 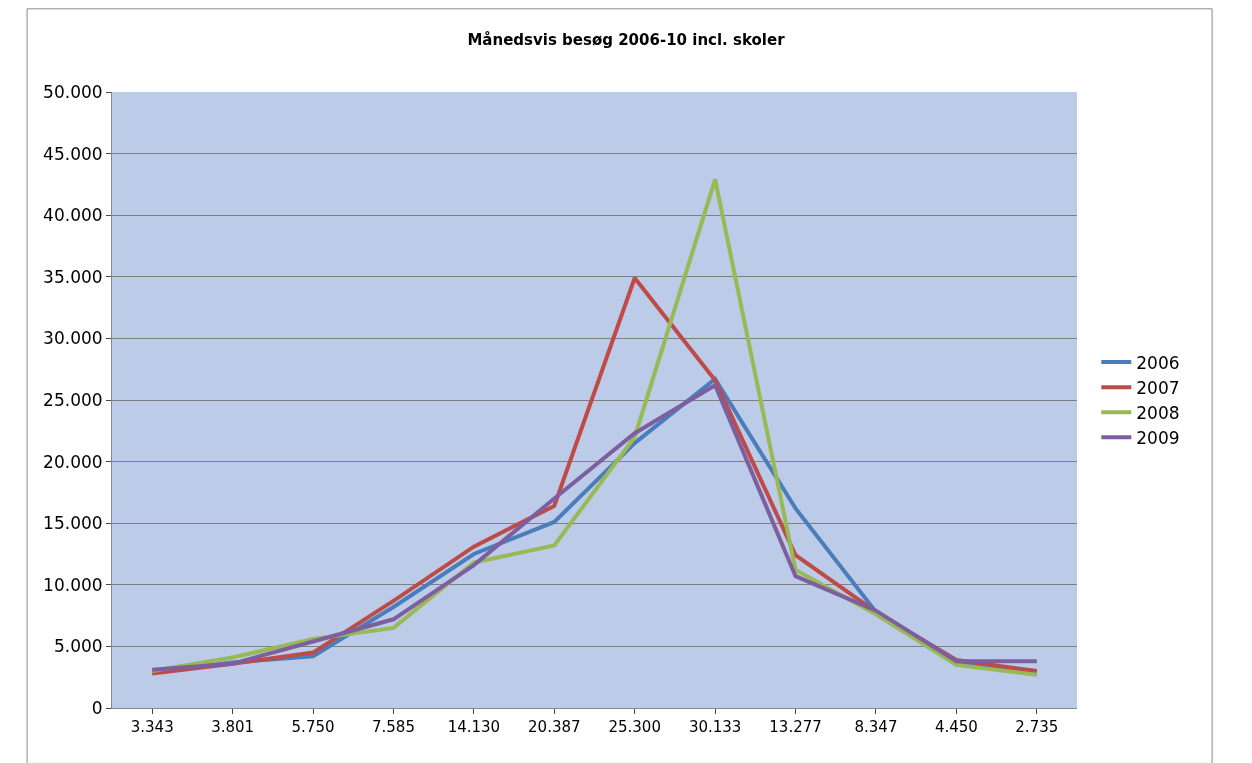 I want to click on y-tick-label: 30.000, so click(x=73, y=338).